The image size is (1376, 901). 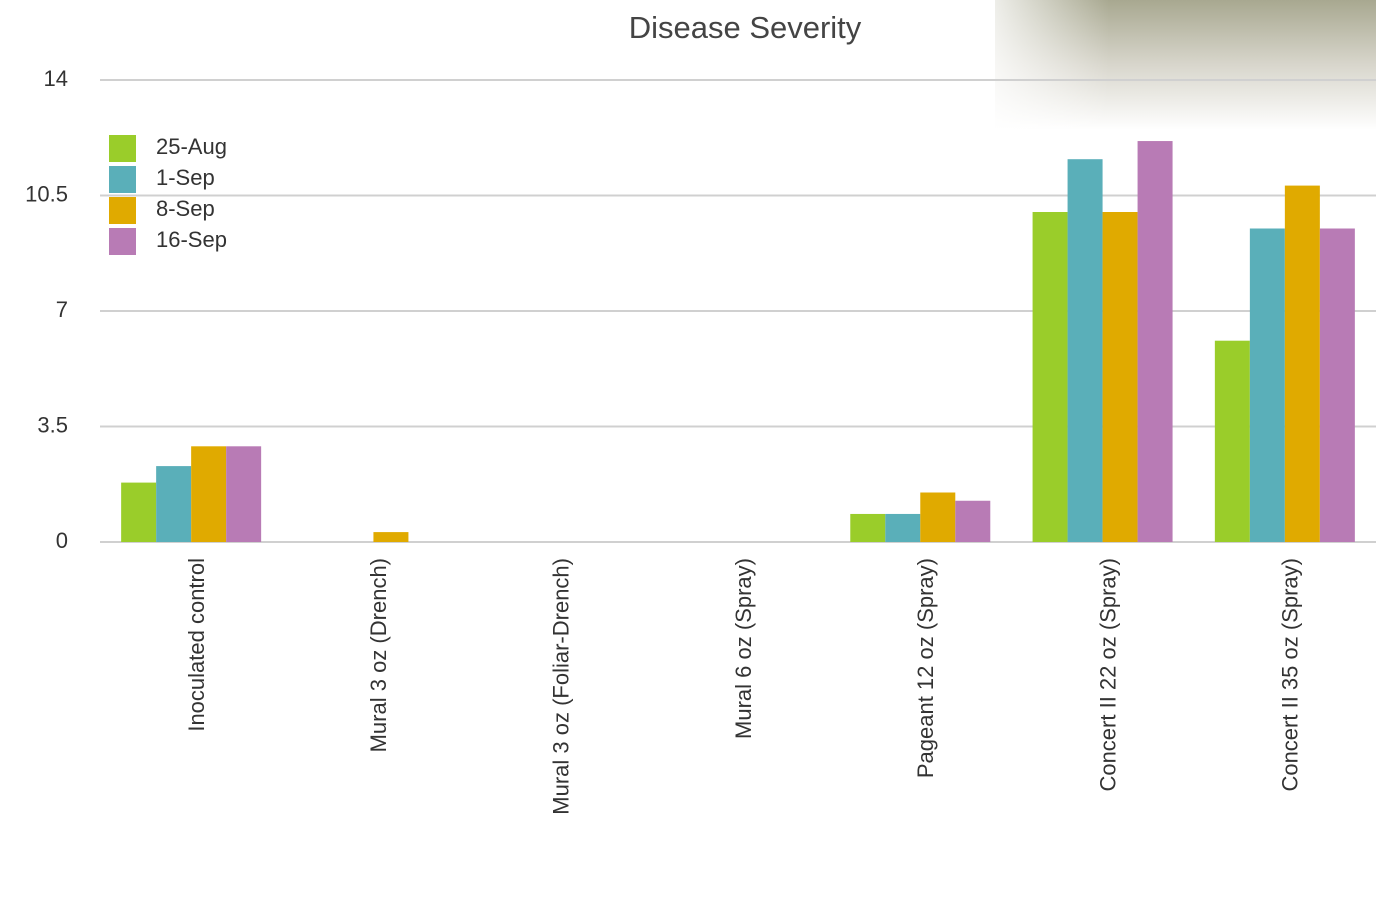 What do you see at coordinates (1290, 675) in the screenshot?
I see `x-tick-label: Concert II 35 oz (Spray)` at bounding box center [1290, 675].